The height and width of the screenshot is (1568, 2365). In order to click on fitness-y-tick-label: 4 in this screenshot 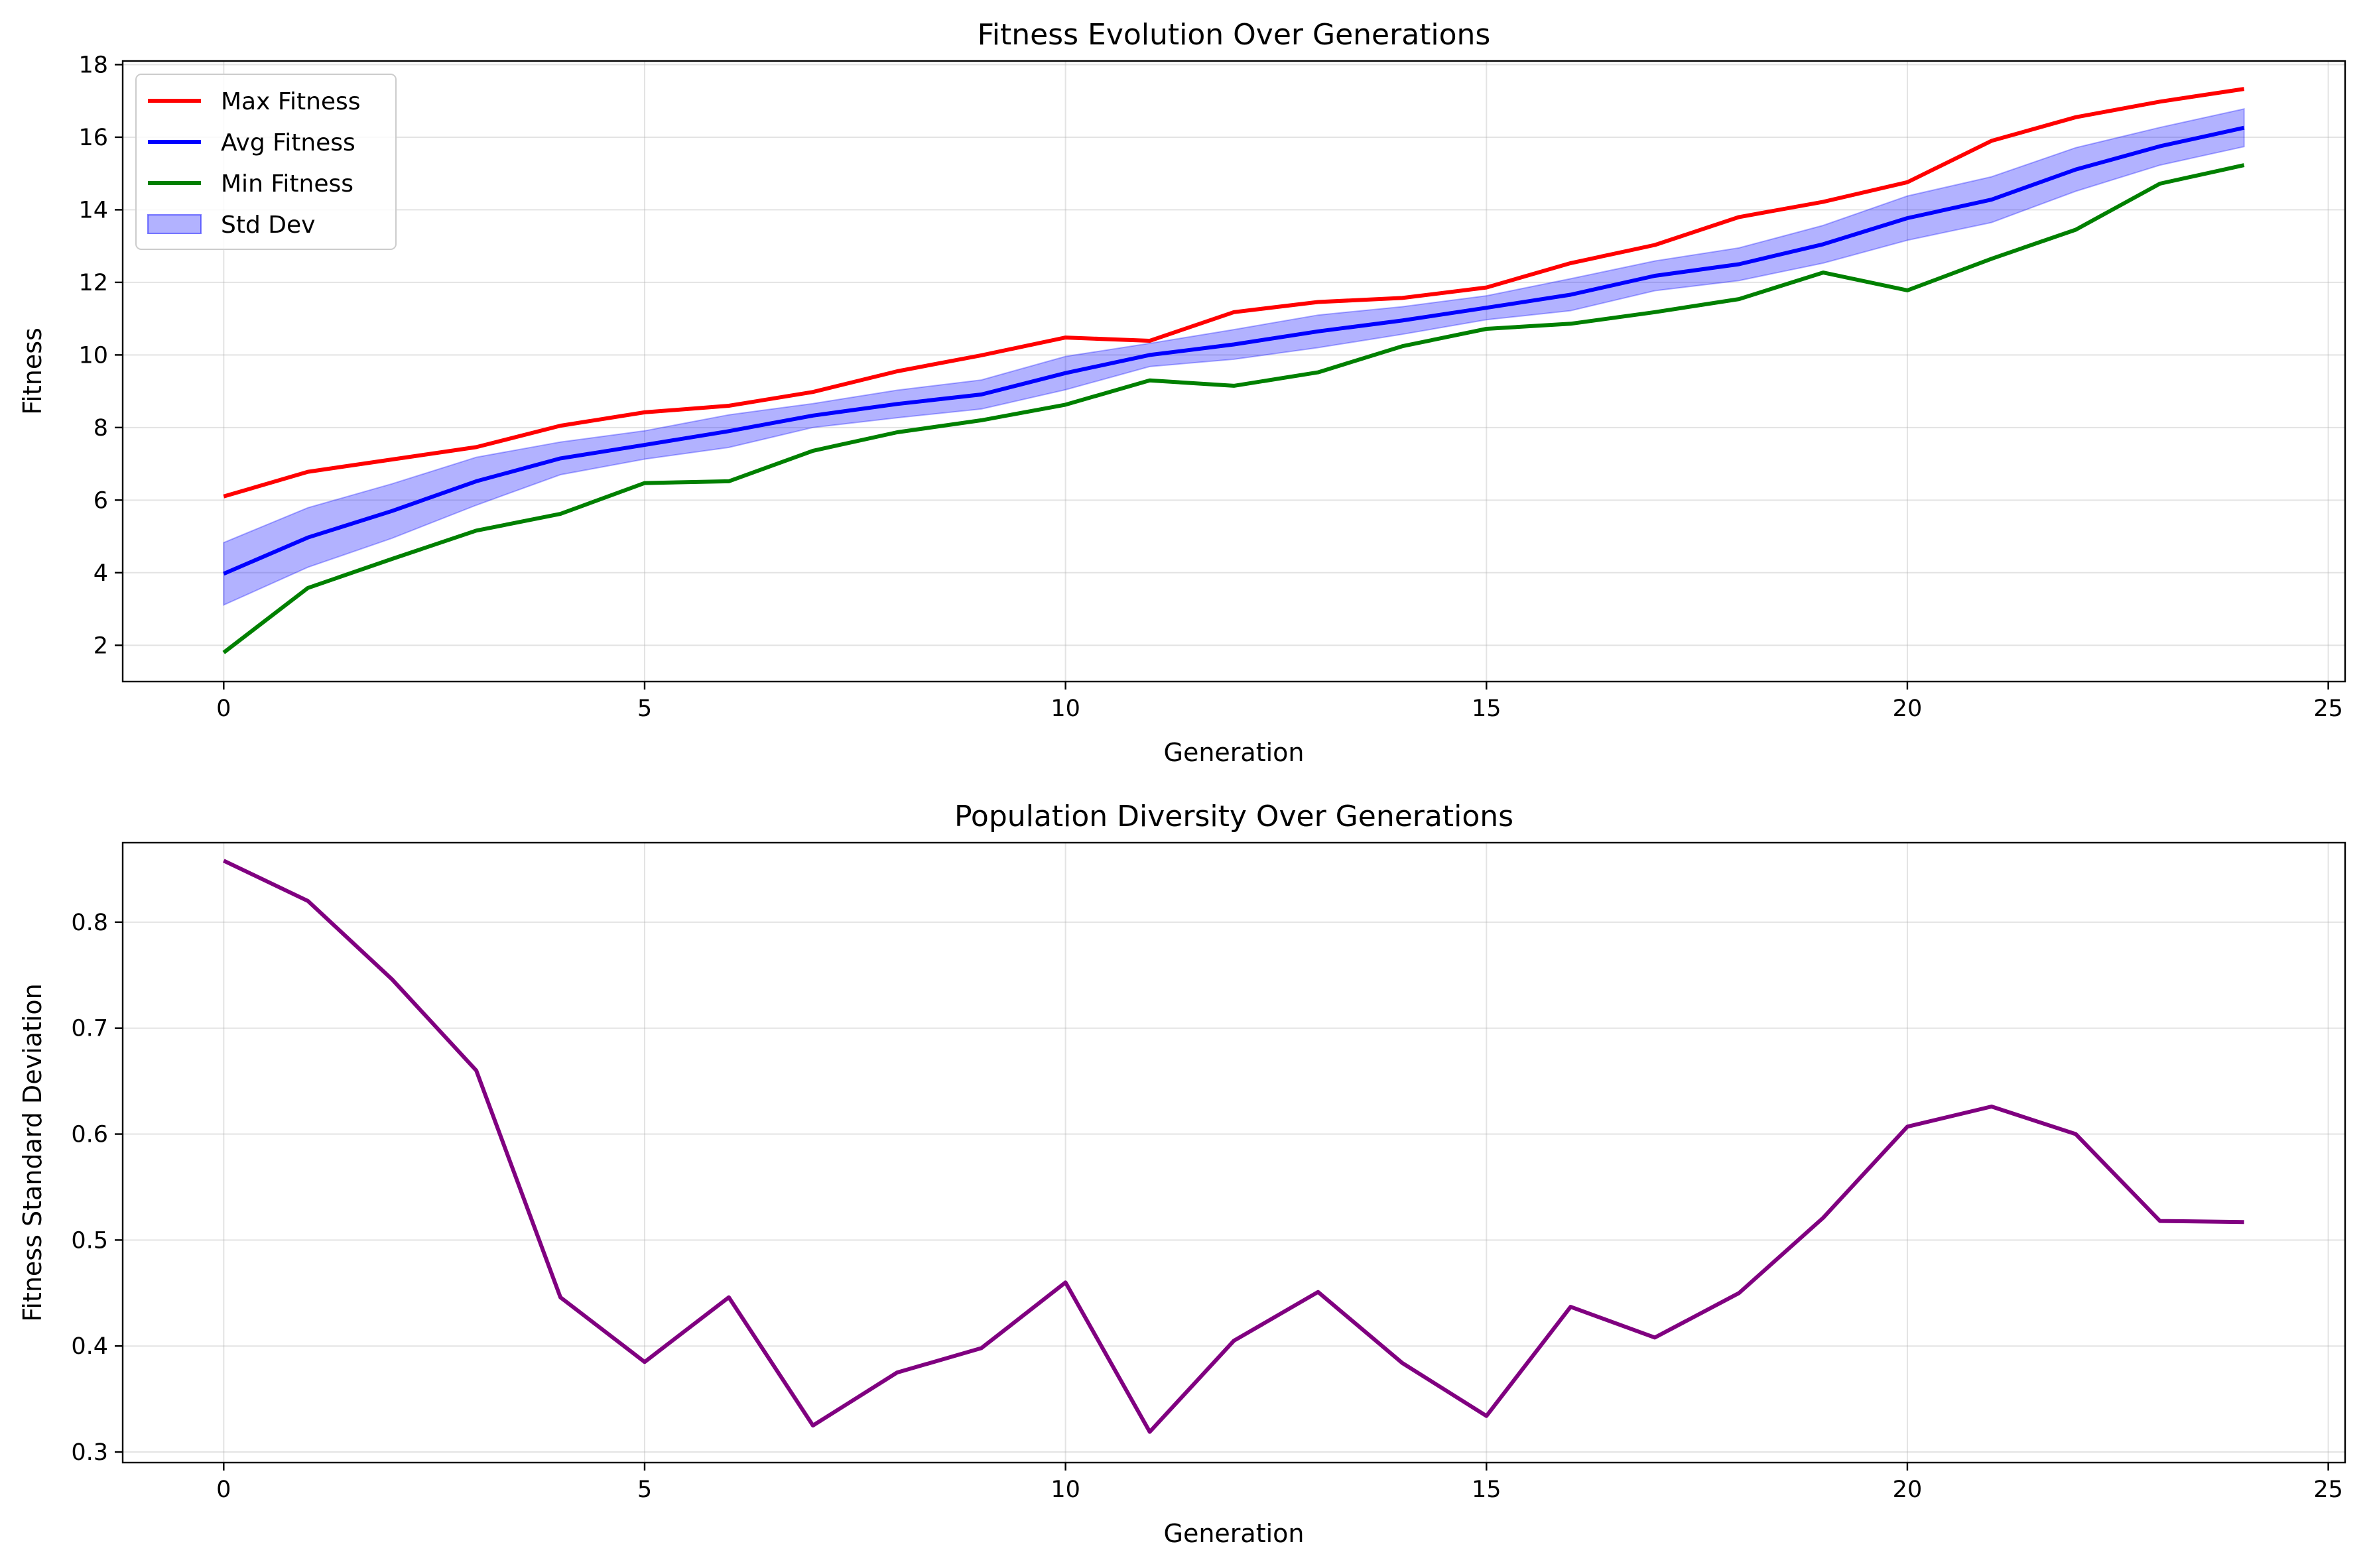, I will do `click(101, 573)`.